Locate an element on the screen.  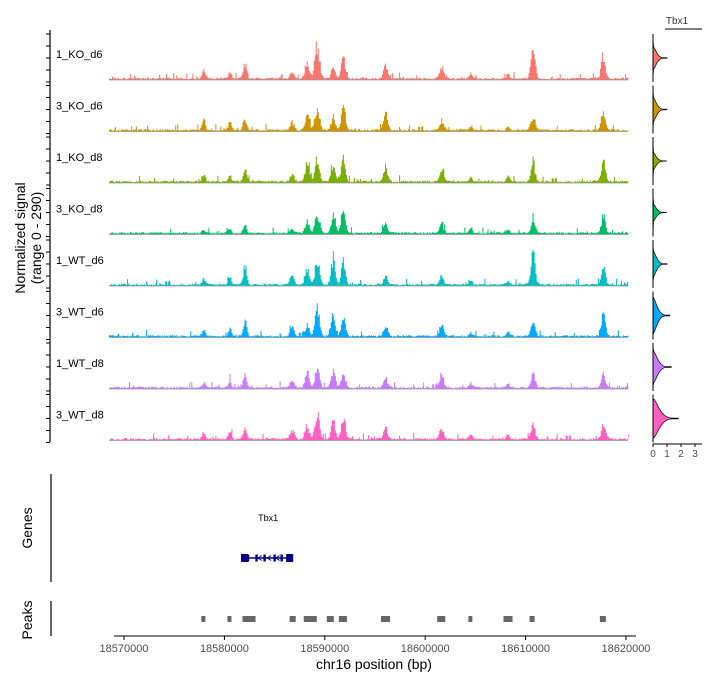
coverage-area-1_KO_d6 is located at coordinates (368, 60).